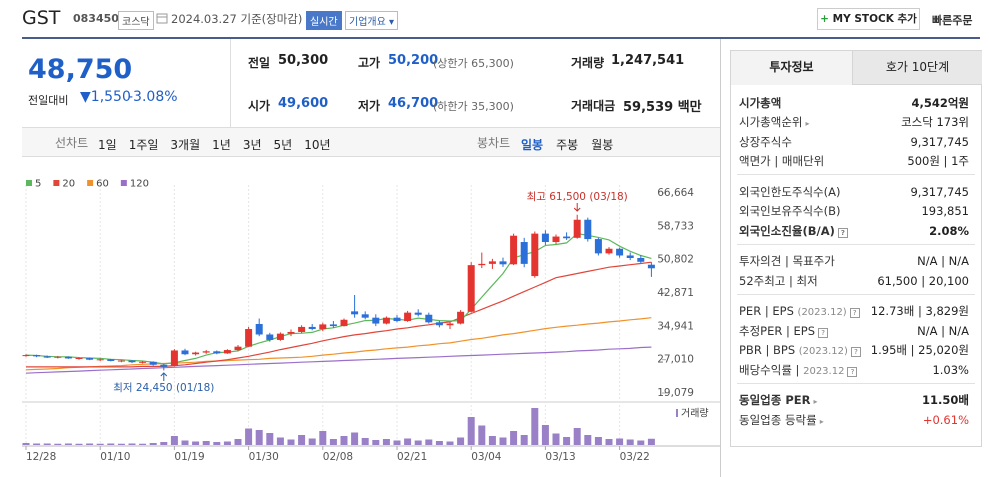  Describe the element at coordinates (501, 38) in the screenshot. I see `header-rule` at that location.